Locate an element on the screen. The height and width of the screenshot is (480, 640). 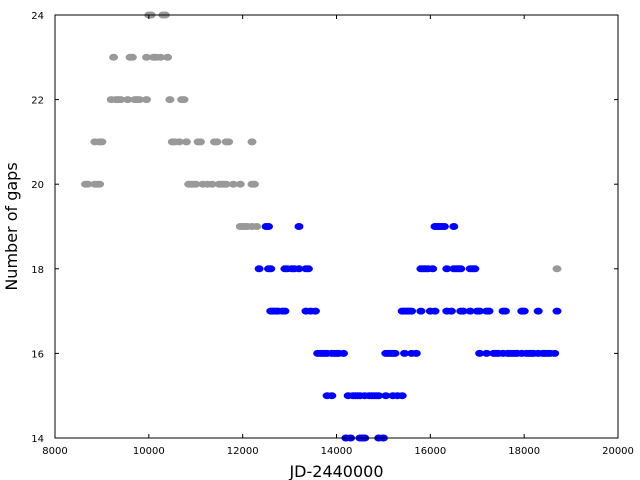
y-tick-label: 16 is located at coordinates (37, 354).